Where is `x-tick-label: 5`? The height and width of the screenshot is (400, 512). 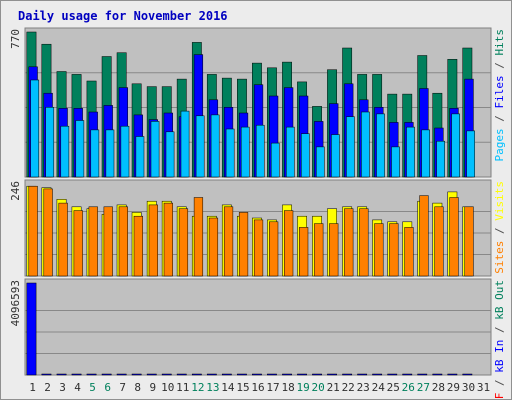 x-tick-label: 5 is located at coordinates (92, 387).